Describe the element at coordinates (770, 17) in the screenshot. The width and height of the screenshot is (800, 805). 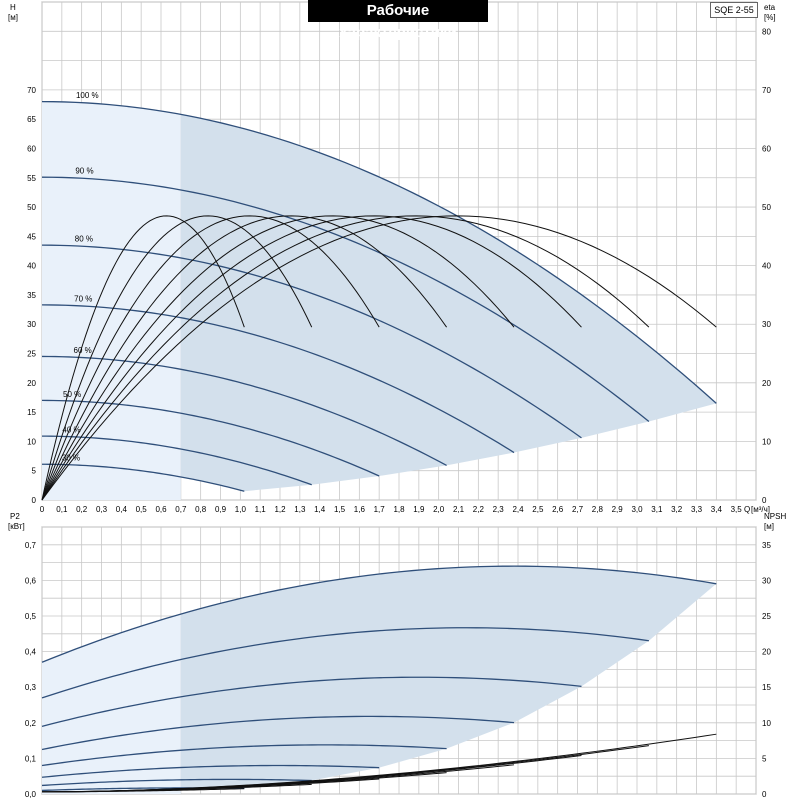
I see `eta-y-axis-unit: [%]` at that location.